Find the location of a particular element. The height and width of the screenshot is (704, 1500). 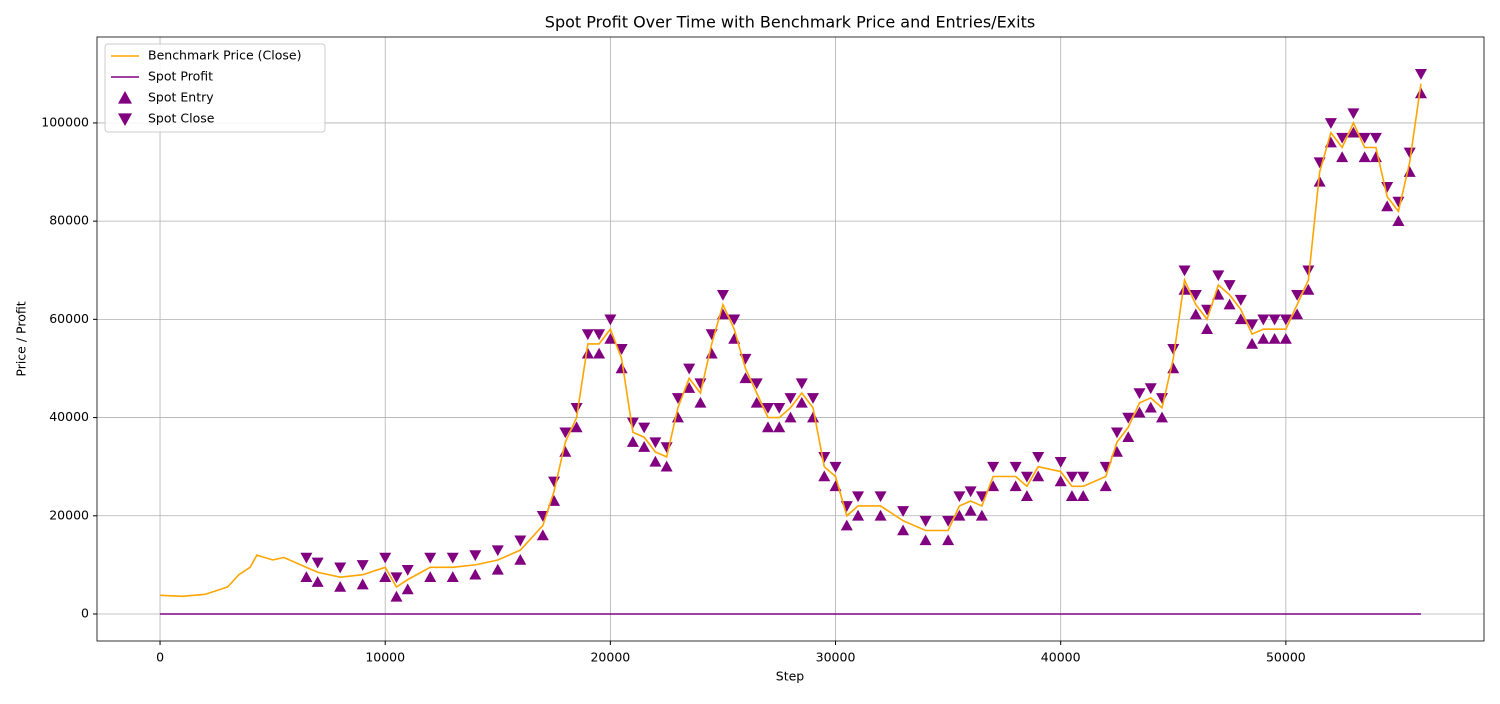

x-tick-label: 20000 is located at coordinates (610, 657).